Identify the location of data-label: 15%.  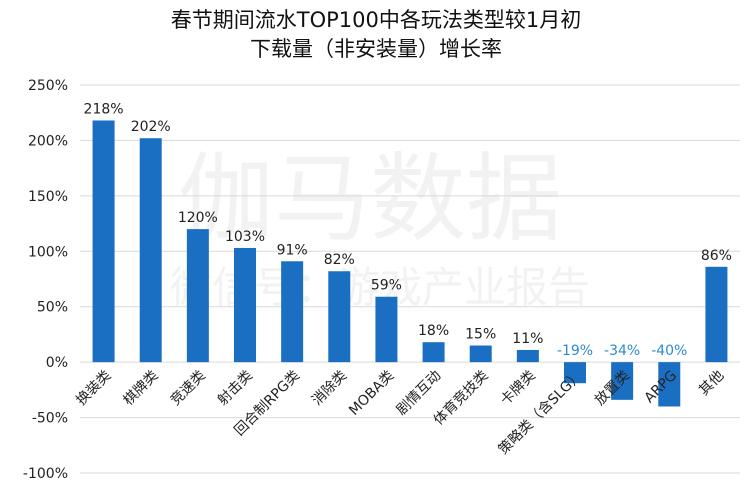
(480, 335).